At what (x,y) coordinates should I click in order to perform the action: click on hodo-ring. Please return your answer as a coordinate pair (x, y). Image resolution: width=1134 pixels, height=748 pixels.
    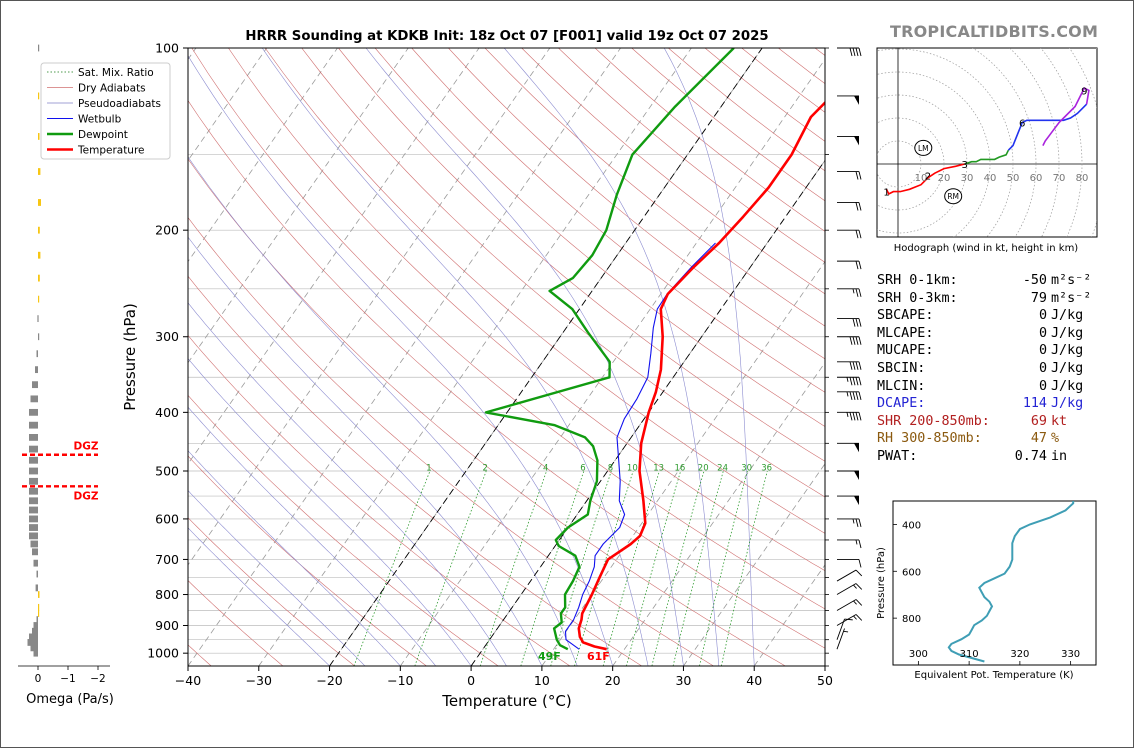
    Looking at the image, I should click on (911, 164).